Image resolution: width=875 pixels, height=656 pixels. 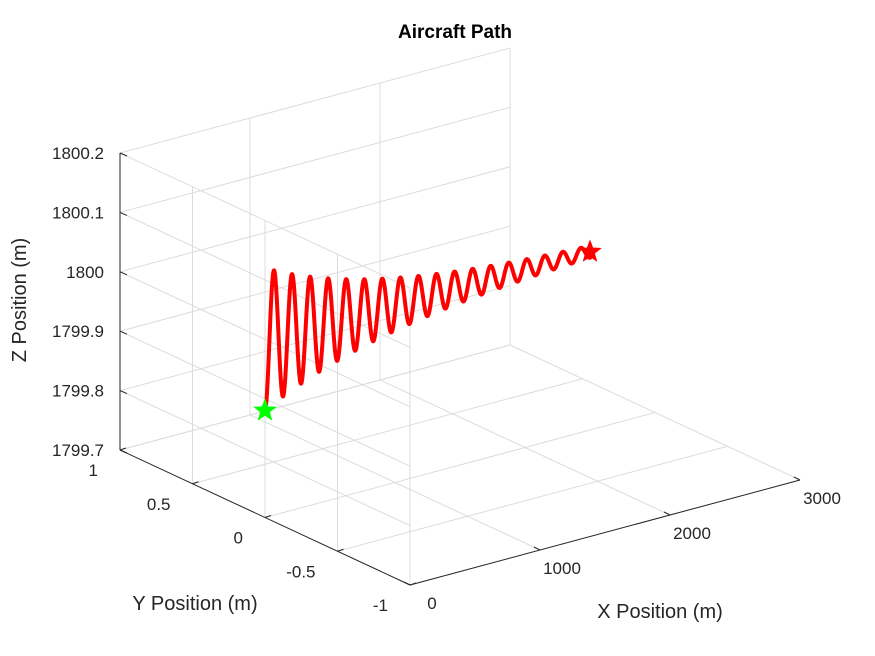 What do you see at coordinates (431, 603) in the screenshot?
I see `x-tick-label: 0` at bounding box center [431, 603].